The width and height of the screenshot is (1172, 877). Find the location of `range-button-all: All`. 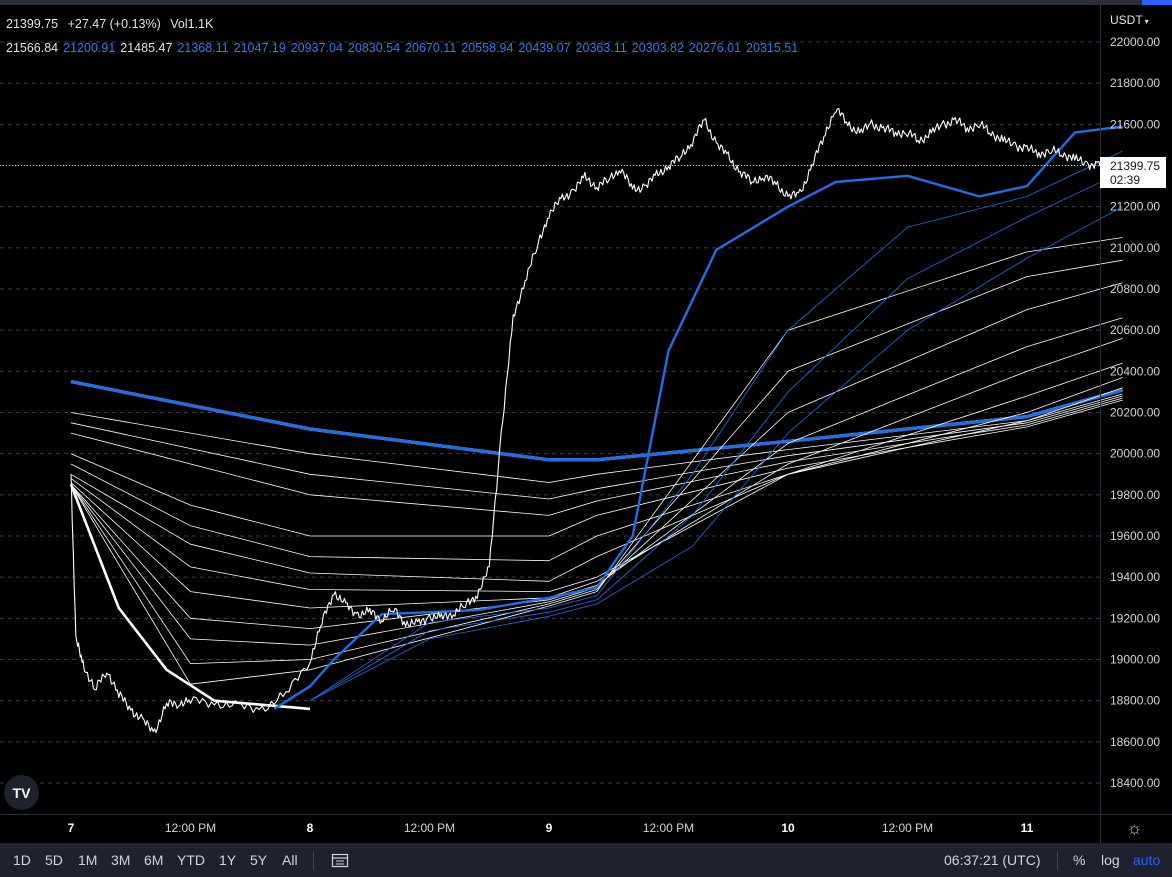

range-button-all: All is located at coordinates (290, 860).